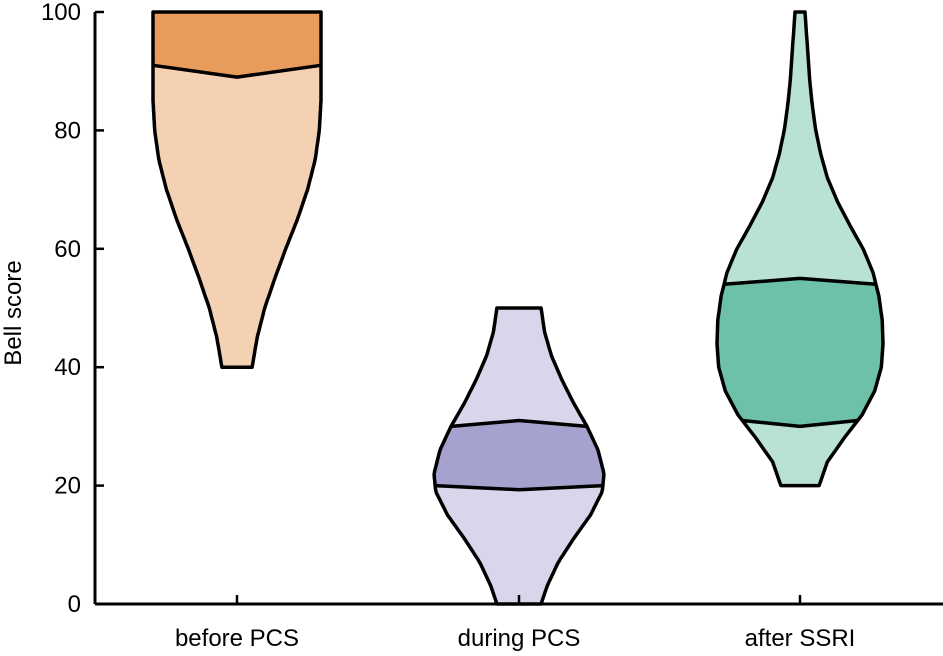 The height and width of the screenshot is (656, 943). Describe the element at coordinates (67, 367) in the screenshot. I see `y-tick-label: 40` at that location.